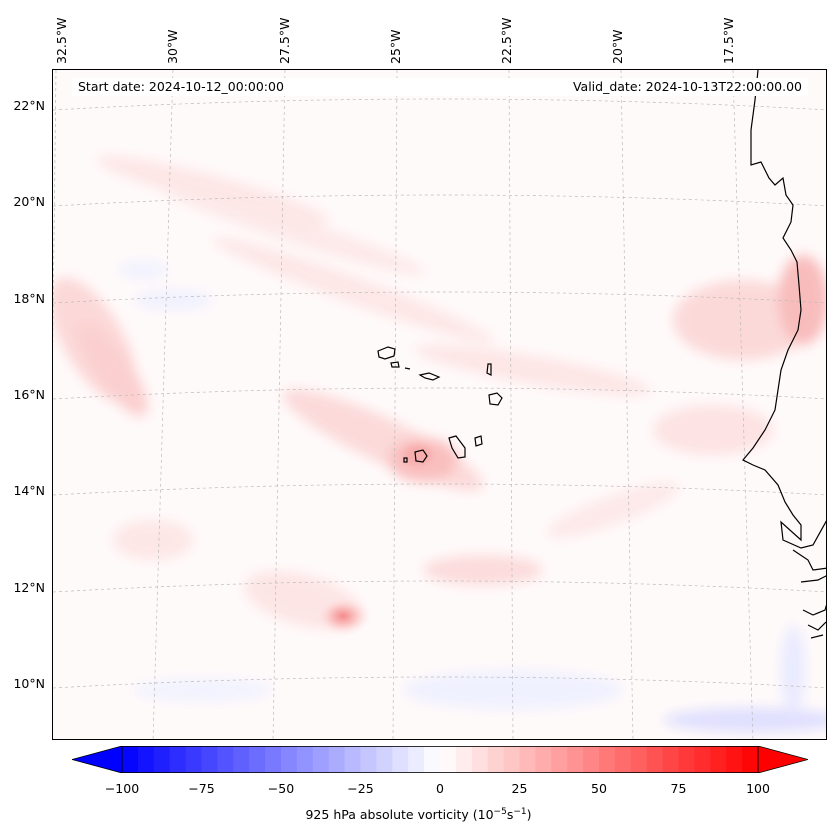 This screenshot has height=839, width=837. Describe the element at coordinates (421, 456) in the screenshot. I see `island-fogo` at that location.